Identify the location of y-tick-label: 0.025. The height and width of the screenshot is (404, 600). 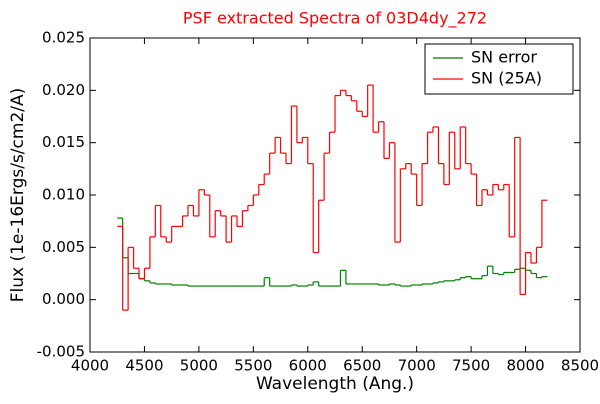
(63, 38).